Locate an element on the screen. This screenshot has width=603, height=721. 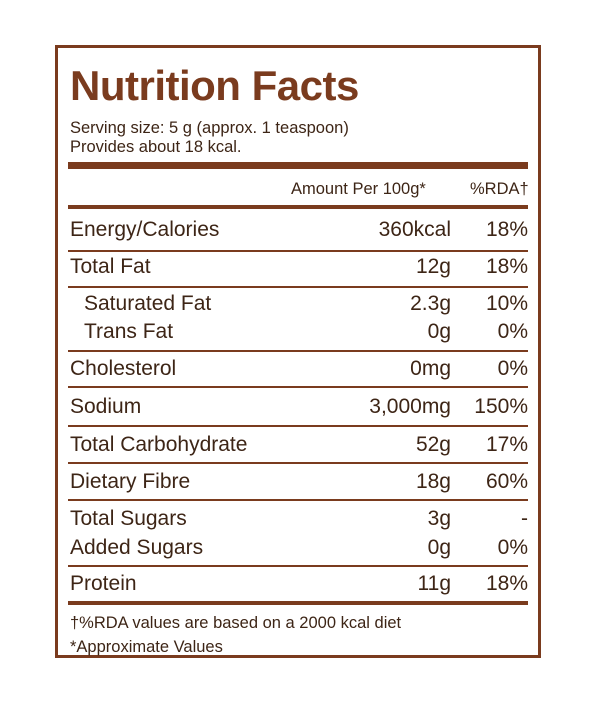
divider-header is located at coordinates (298, 207).